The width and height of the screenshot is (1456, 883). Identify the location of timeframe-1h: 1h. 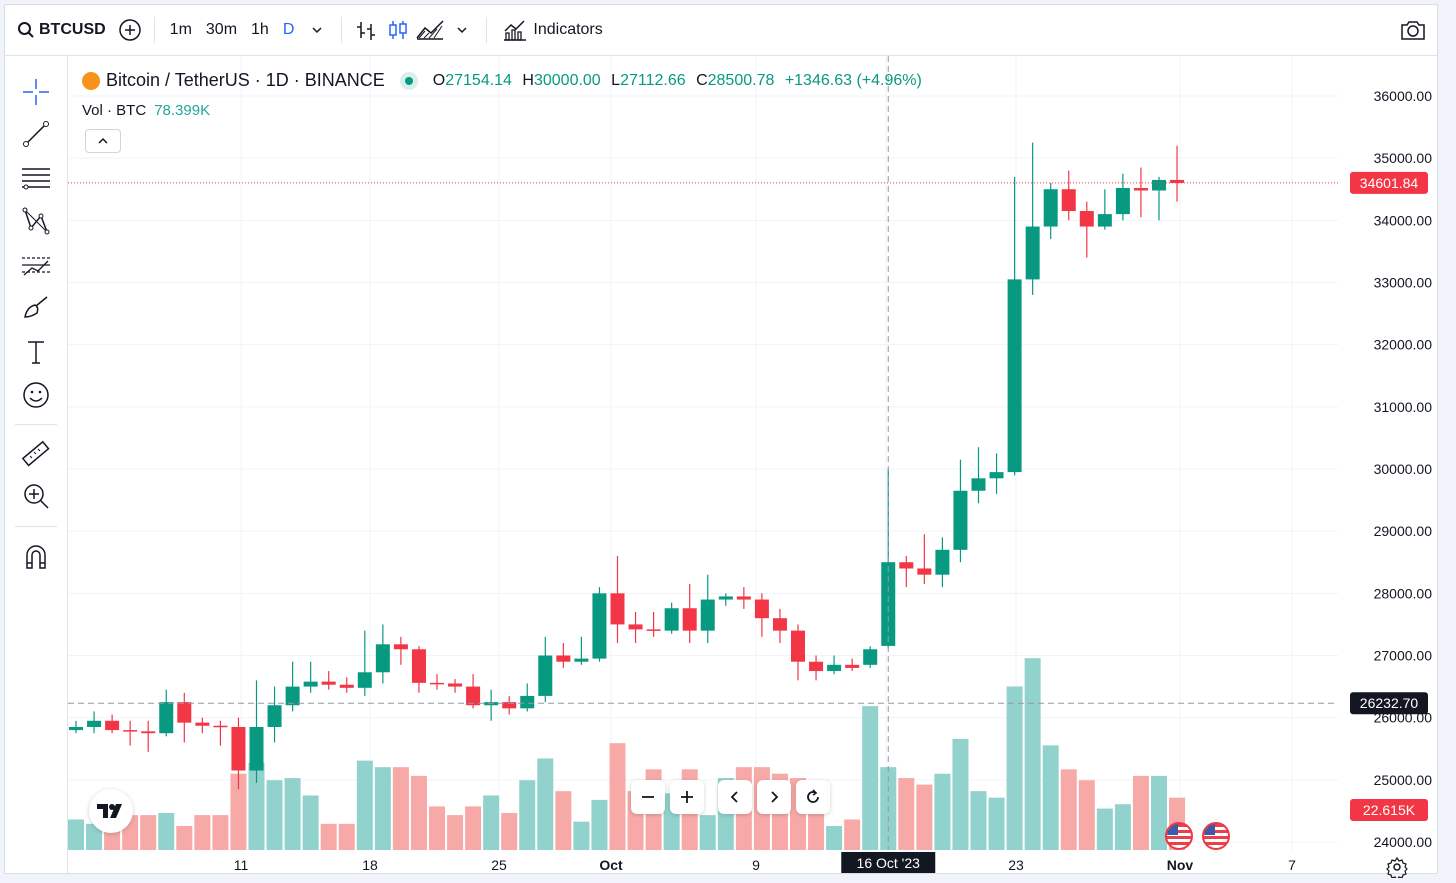
(260, 29).